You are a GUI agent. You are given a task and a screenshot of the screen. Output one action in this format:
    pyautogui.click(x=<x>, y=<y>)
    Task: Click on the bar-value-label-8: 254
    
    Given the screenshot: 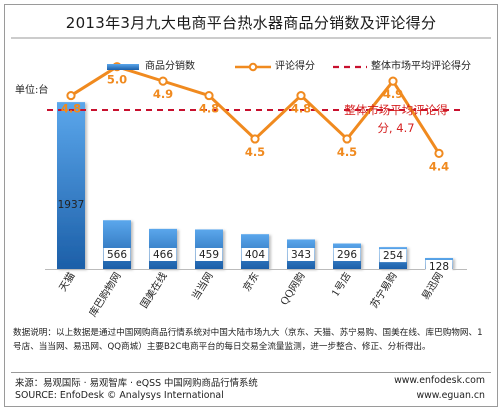 What is the action you would take?
    pyautogui.click(x=393, y=256)
    